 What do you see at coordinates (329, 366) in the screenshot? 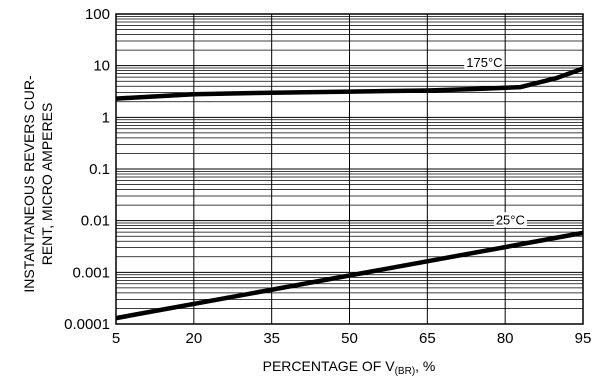
I see `x-axis-label-main: PERCENTAGE OF V` at bounding box center [329, 366].